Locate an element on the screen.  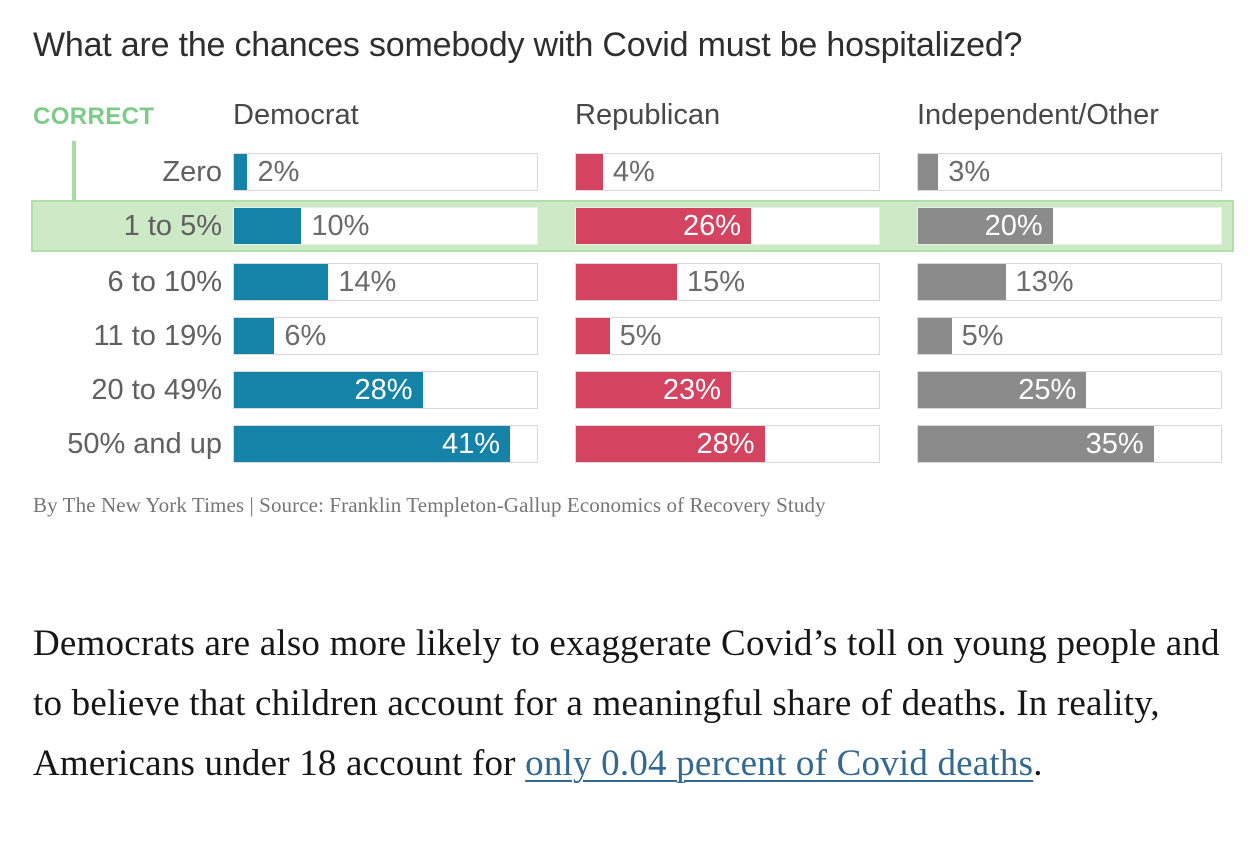
bar-track: 41% is located at coordinates (385, 444).